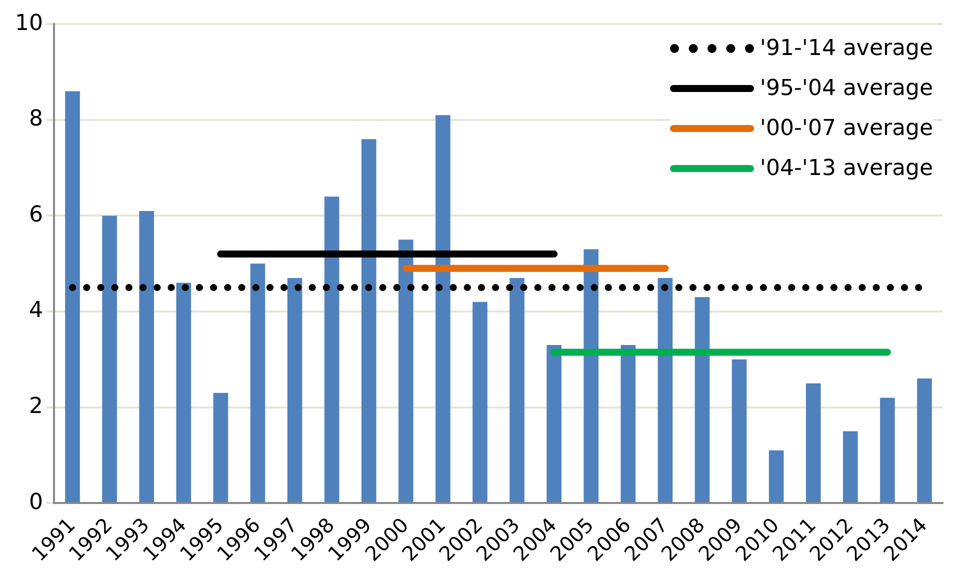 Image resolution: width=975 pixels, height=582 pixels. I want to click on y-tick-label: 6, so click(35, 215).